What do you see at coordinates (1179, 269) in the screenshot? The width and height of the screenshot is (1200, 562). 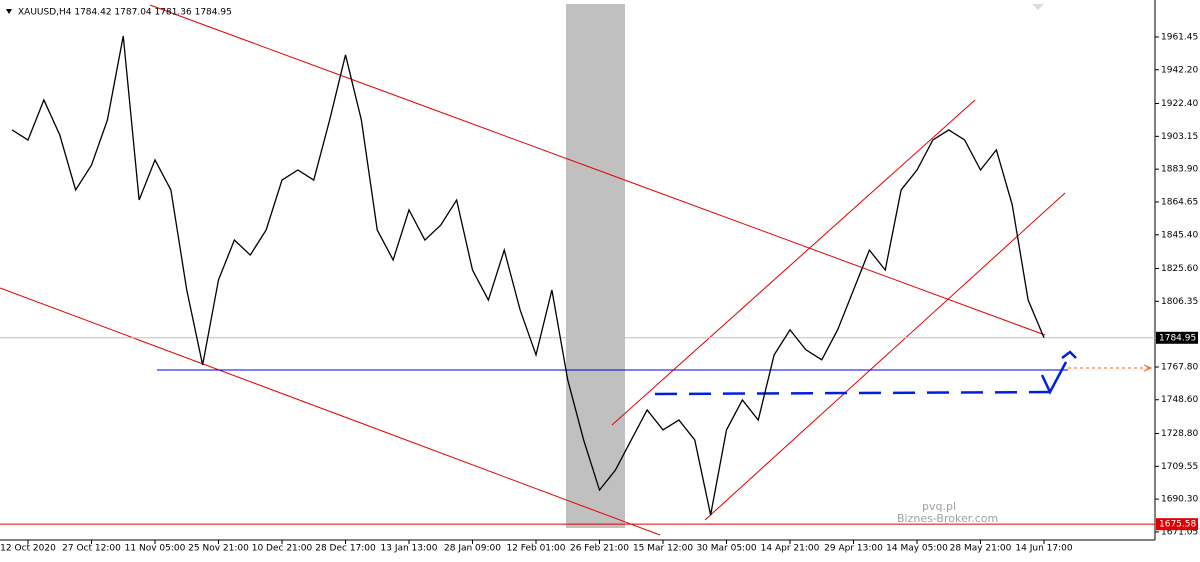 I see `y-tick-label: 1825.60` at bounding box center [1179, 269].